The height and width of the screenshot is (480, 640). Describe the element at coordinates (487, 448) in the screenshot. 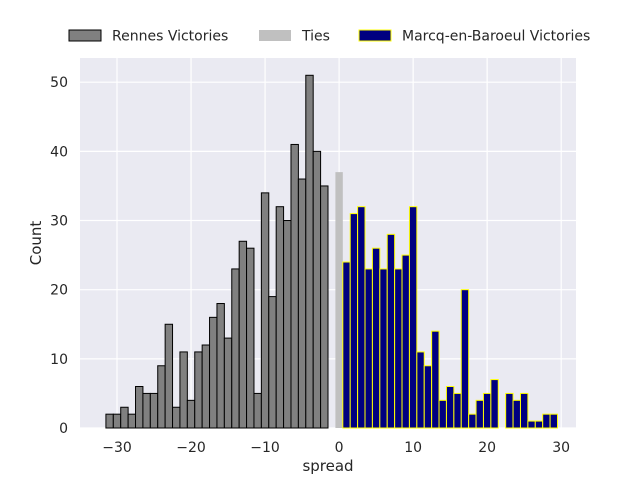

I see `x-tick-label: 20` at that location.